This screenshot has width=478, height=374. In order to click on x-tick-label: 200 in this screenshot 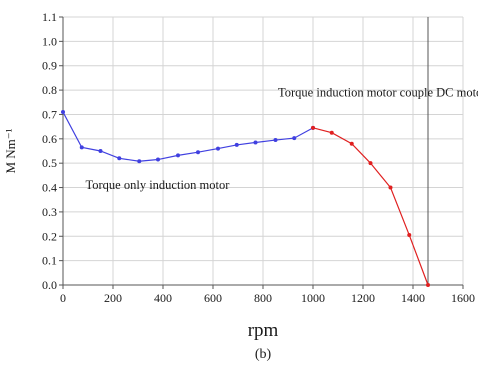, I will do `click(113, 298)`.